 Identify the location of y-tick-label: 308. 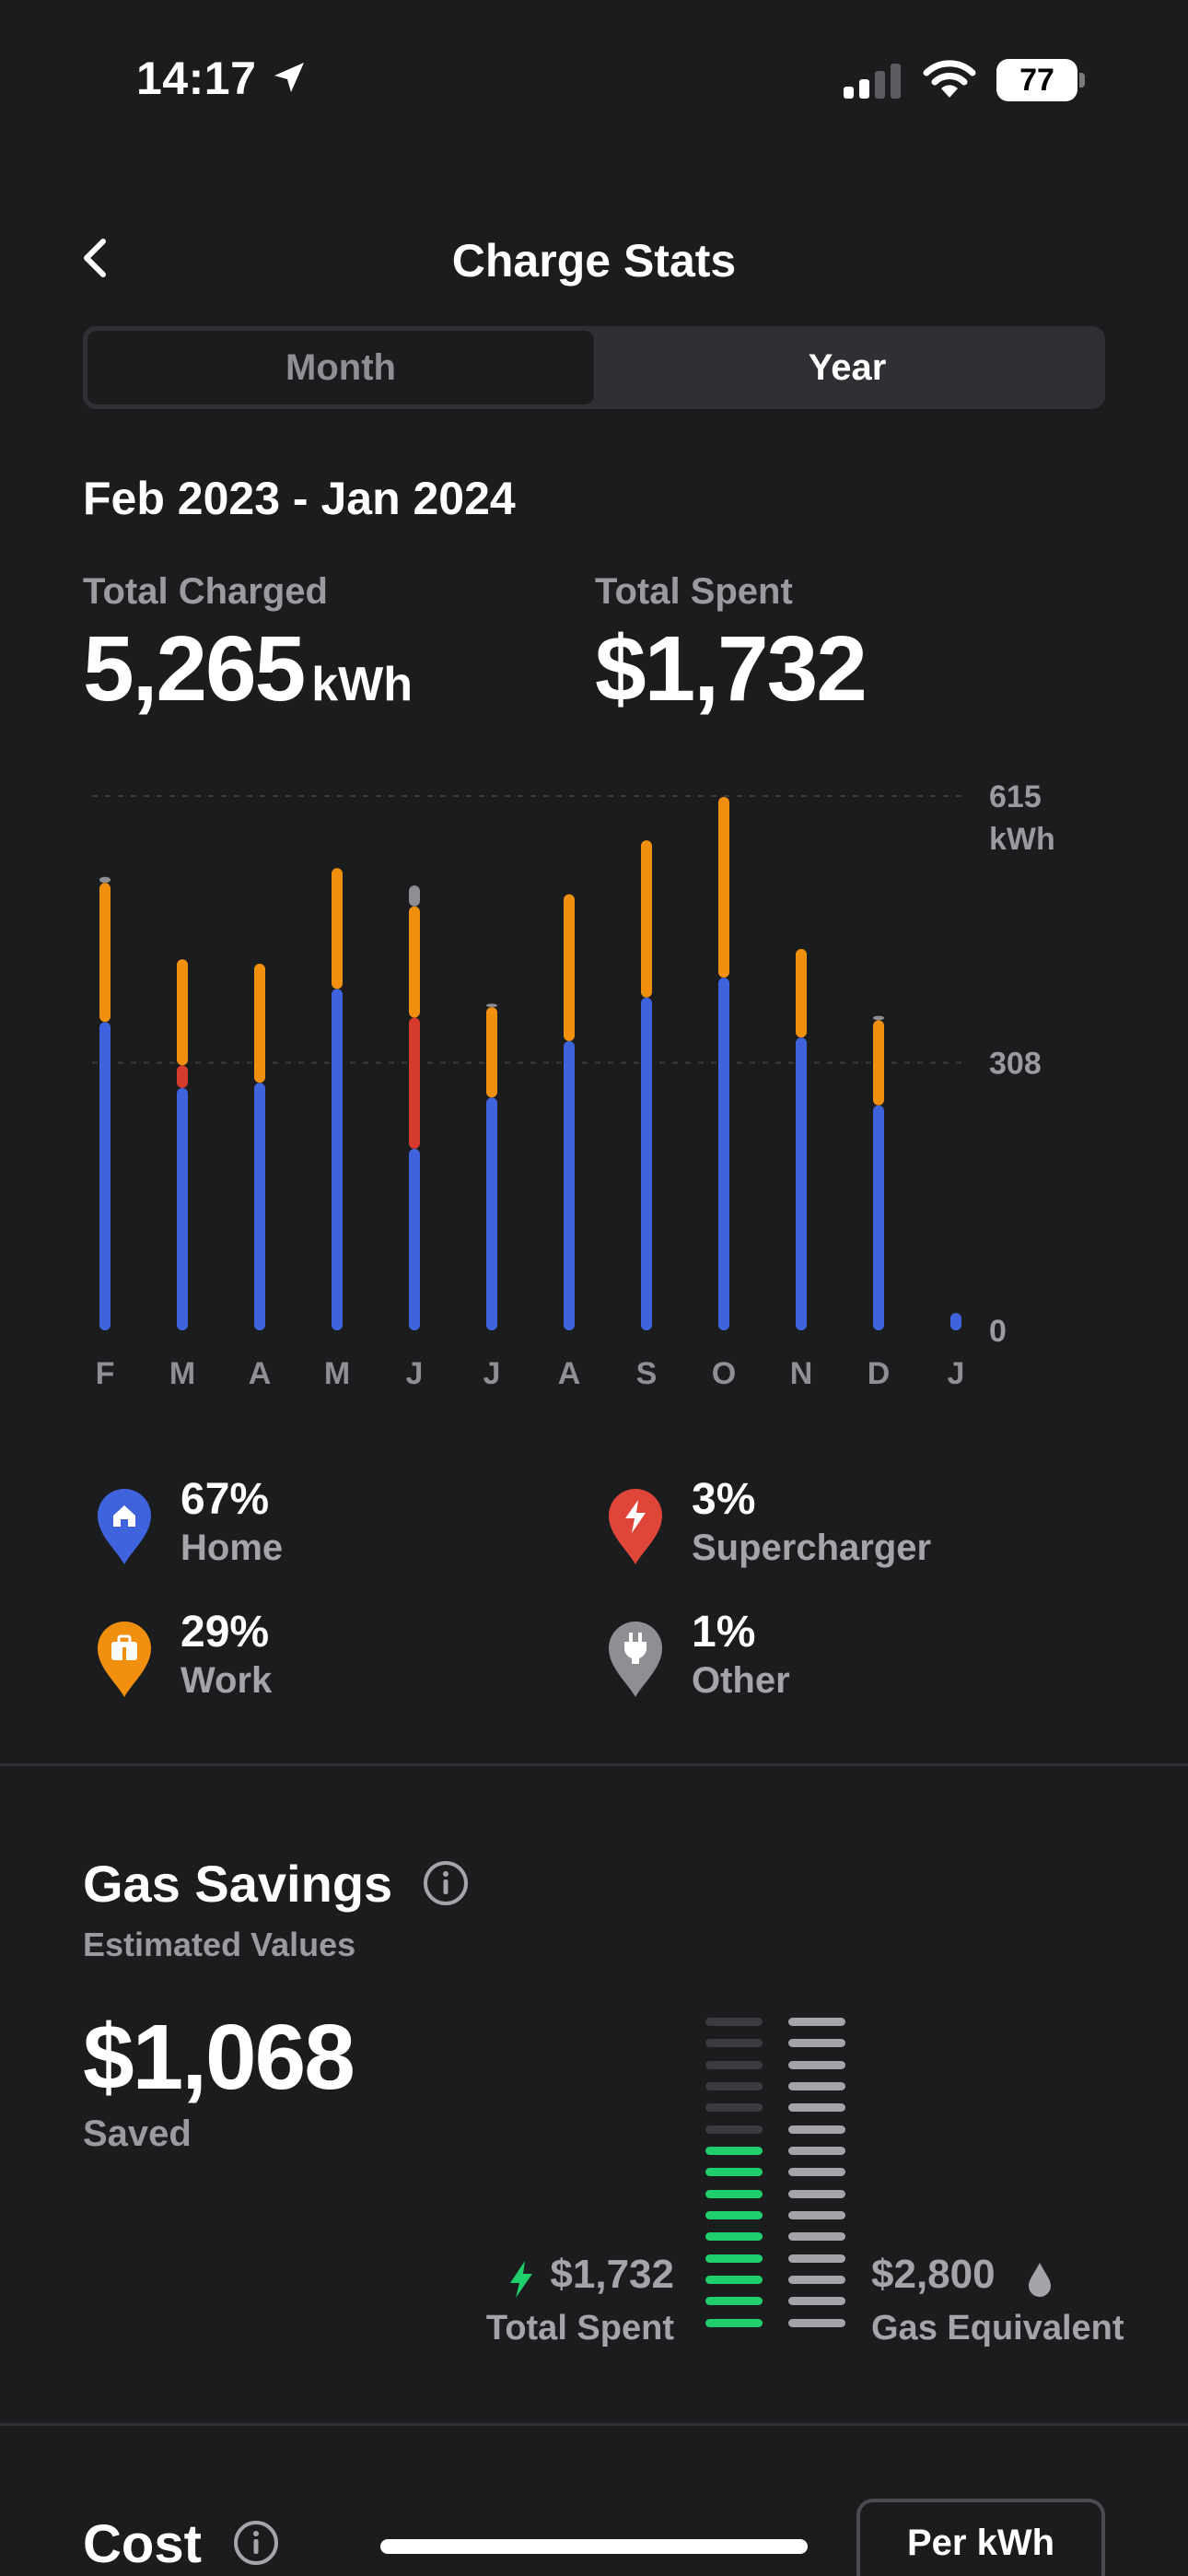
(1016, 1064).